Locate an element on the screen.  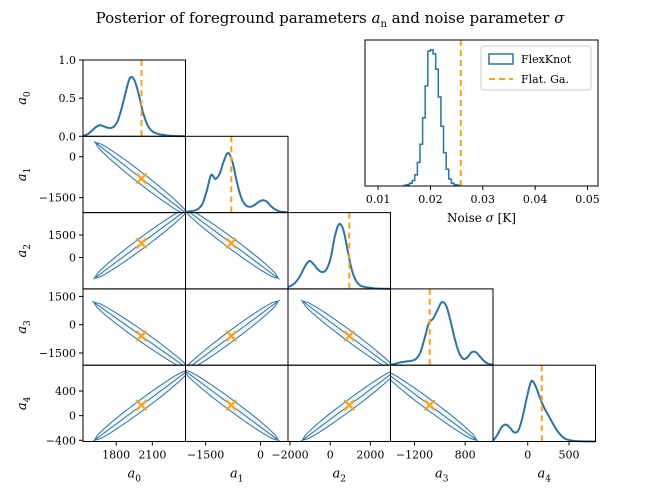
x-axis-label-a3: a3 is located at coordinates (442, 476).